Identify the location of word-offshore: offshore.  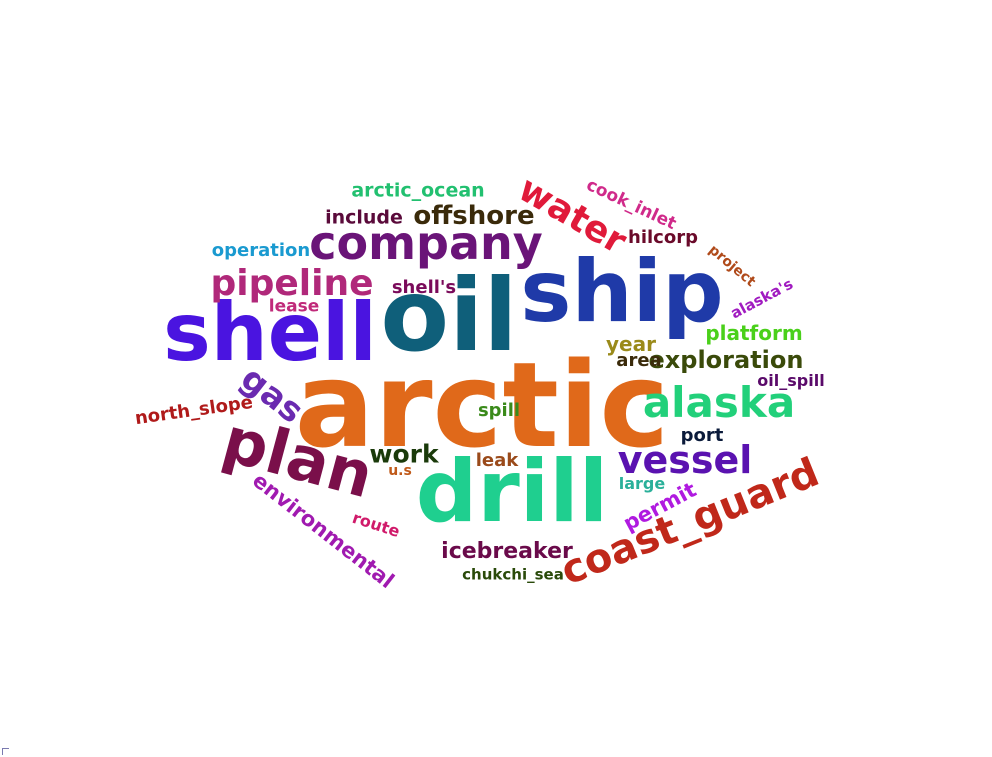
(474, 216).